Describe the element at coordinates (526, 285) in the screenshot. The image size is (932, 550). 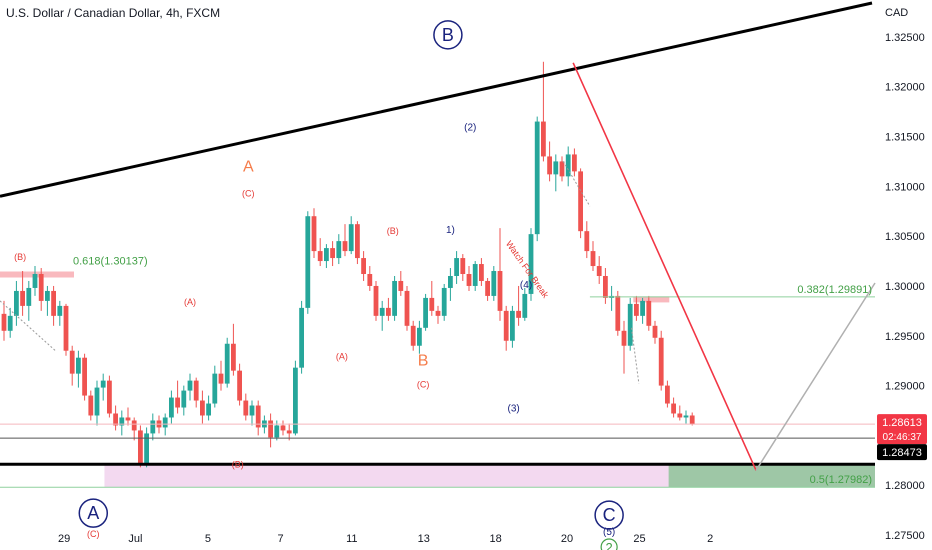
I see `wave-label: (4)` at that location.